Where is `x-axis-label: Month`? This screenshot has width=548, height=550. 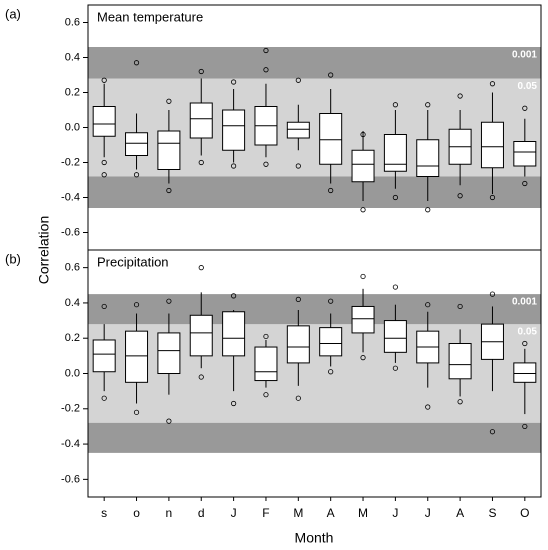
x-axis-label: Month is located at coordinates (314, 538).